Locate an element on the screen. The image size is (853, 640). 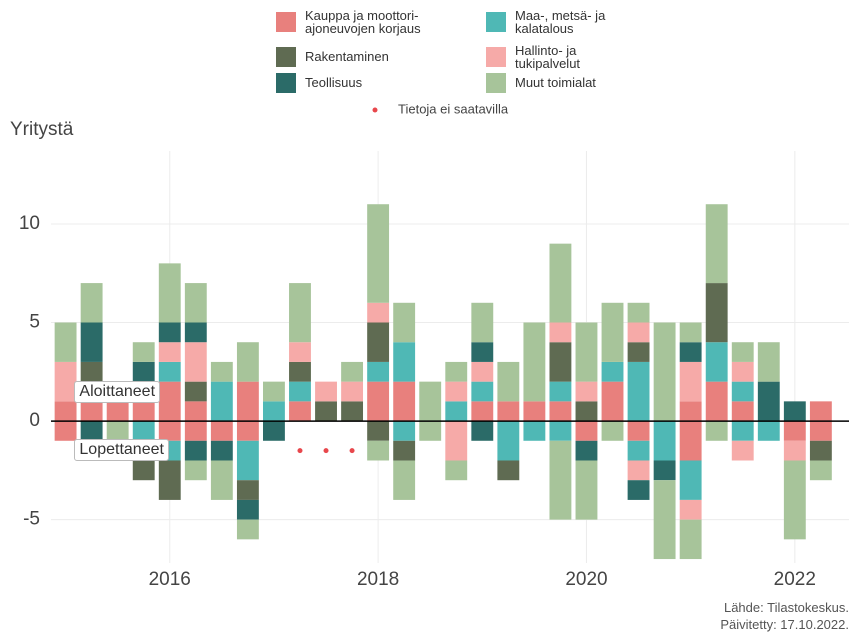
legend-label: Teollisuus is located at coordinates (334, 82).